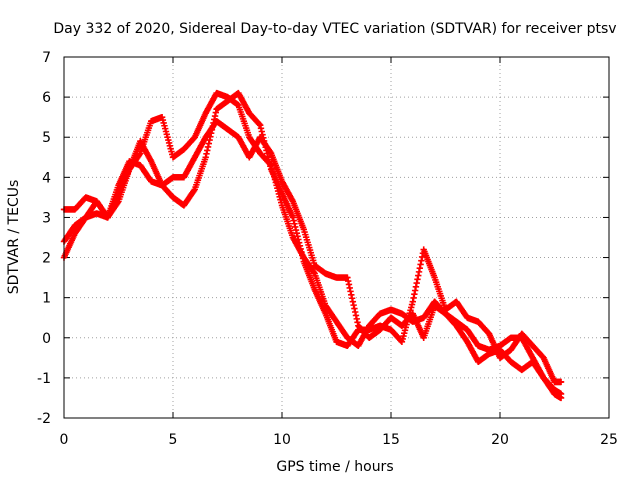 The height and width of the screenshot is (480, 640). What do you see at coordinates (46, 339) in the screenshot?
I see `y-tick-label: 0` at bounding box center [46, 339].